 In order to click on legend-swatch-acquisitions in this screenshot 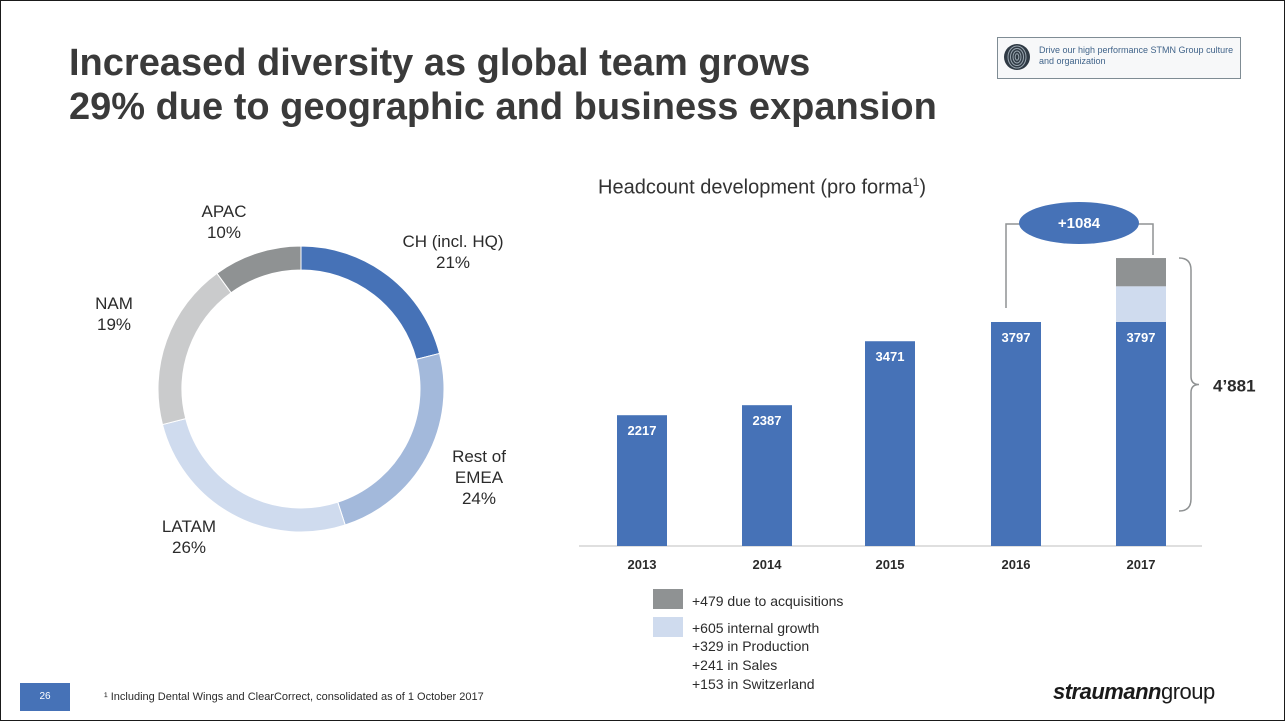, I will do `click(668, 599)`.